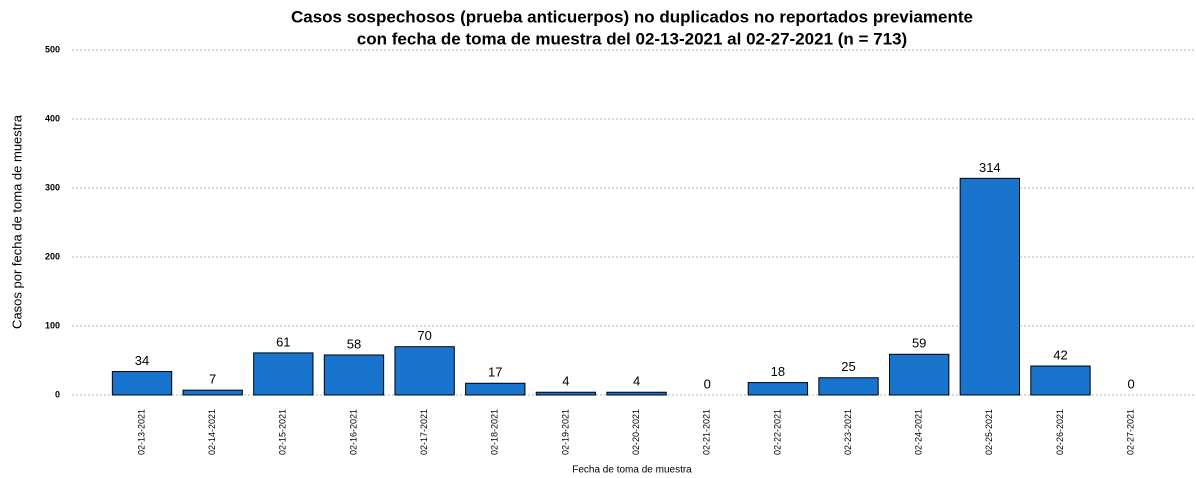  I want to click on value-label: 59, so click(919, 343).